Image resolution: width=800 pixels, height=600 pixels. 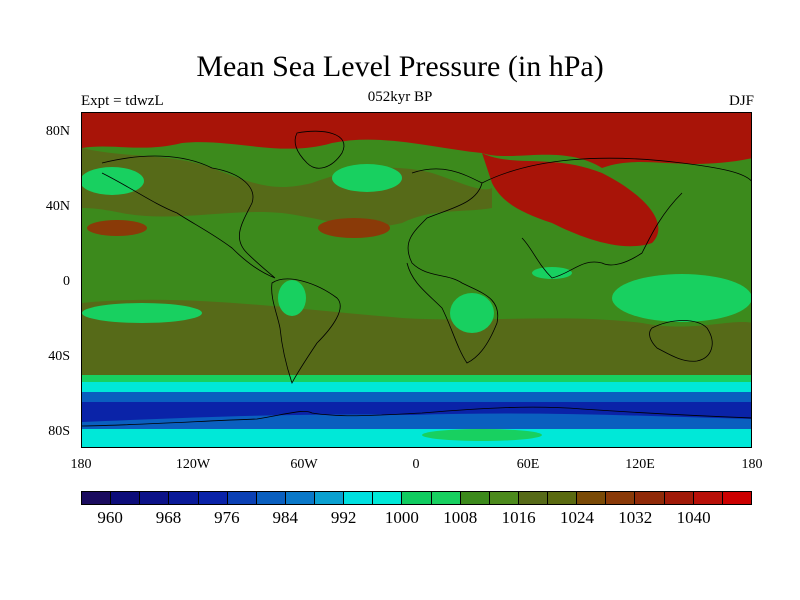 What do you see at coordinates (113, 181) in the screenshot?
I see `aleutian-low` at bounding box center [113, 181].